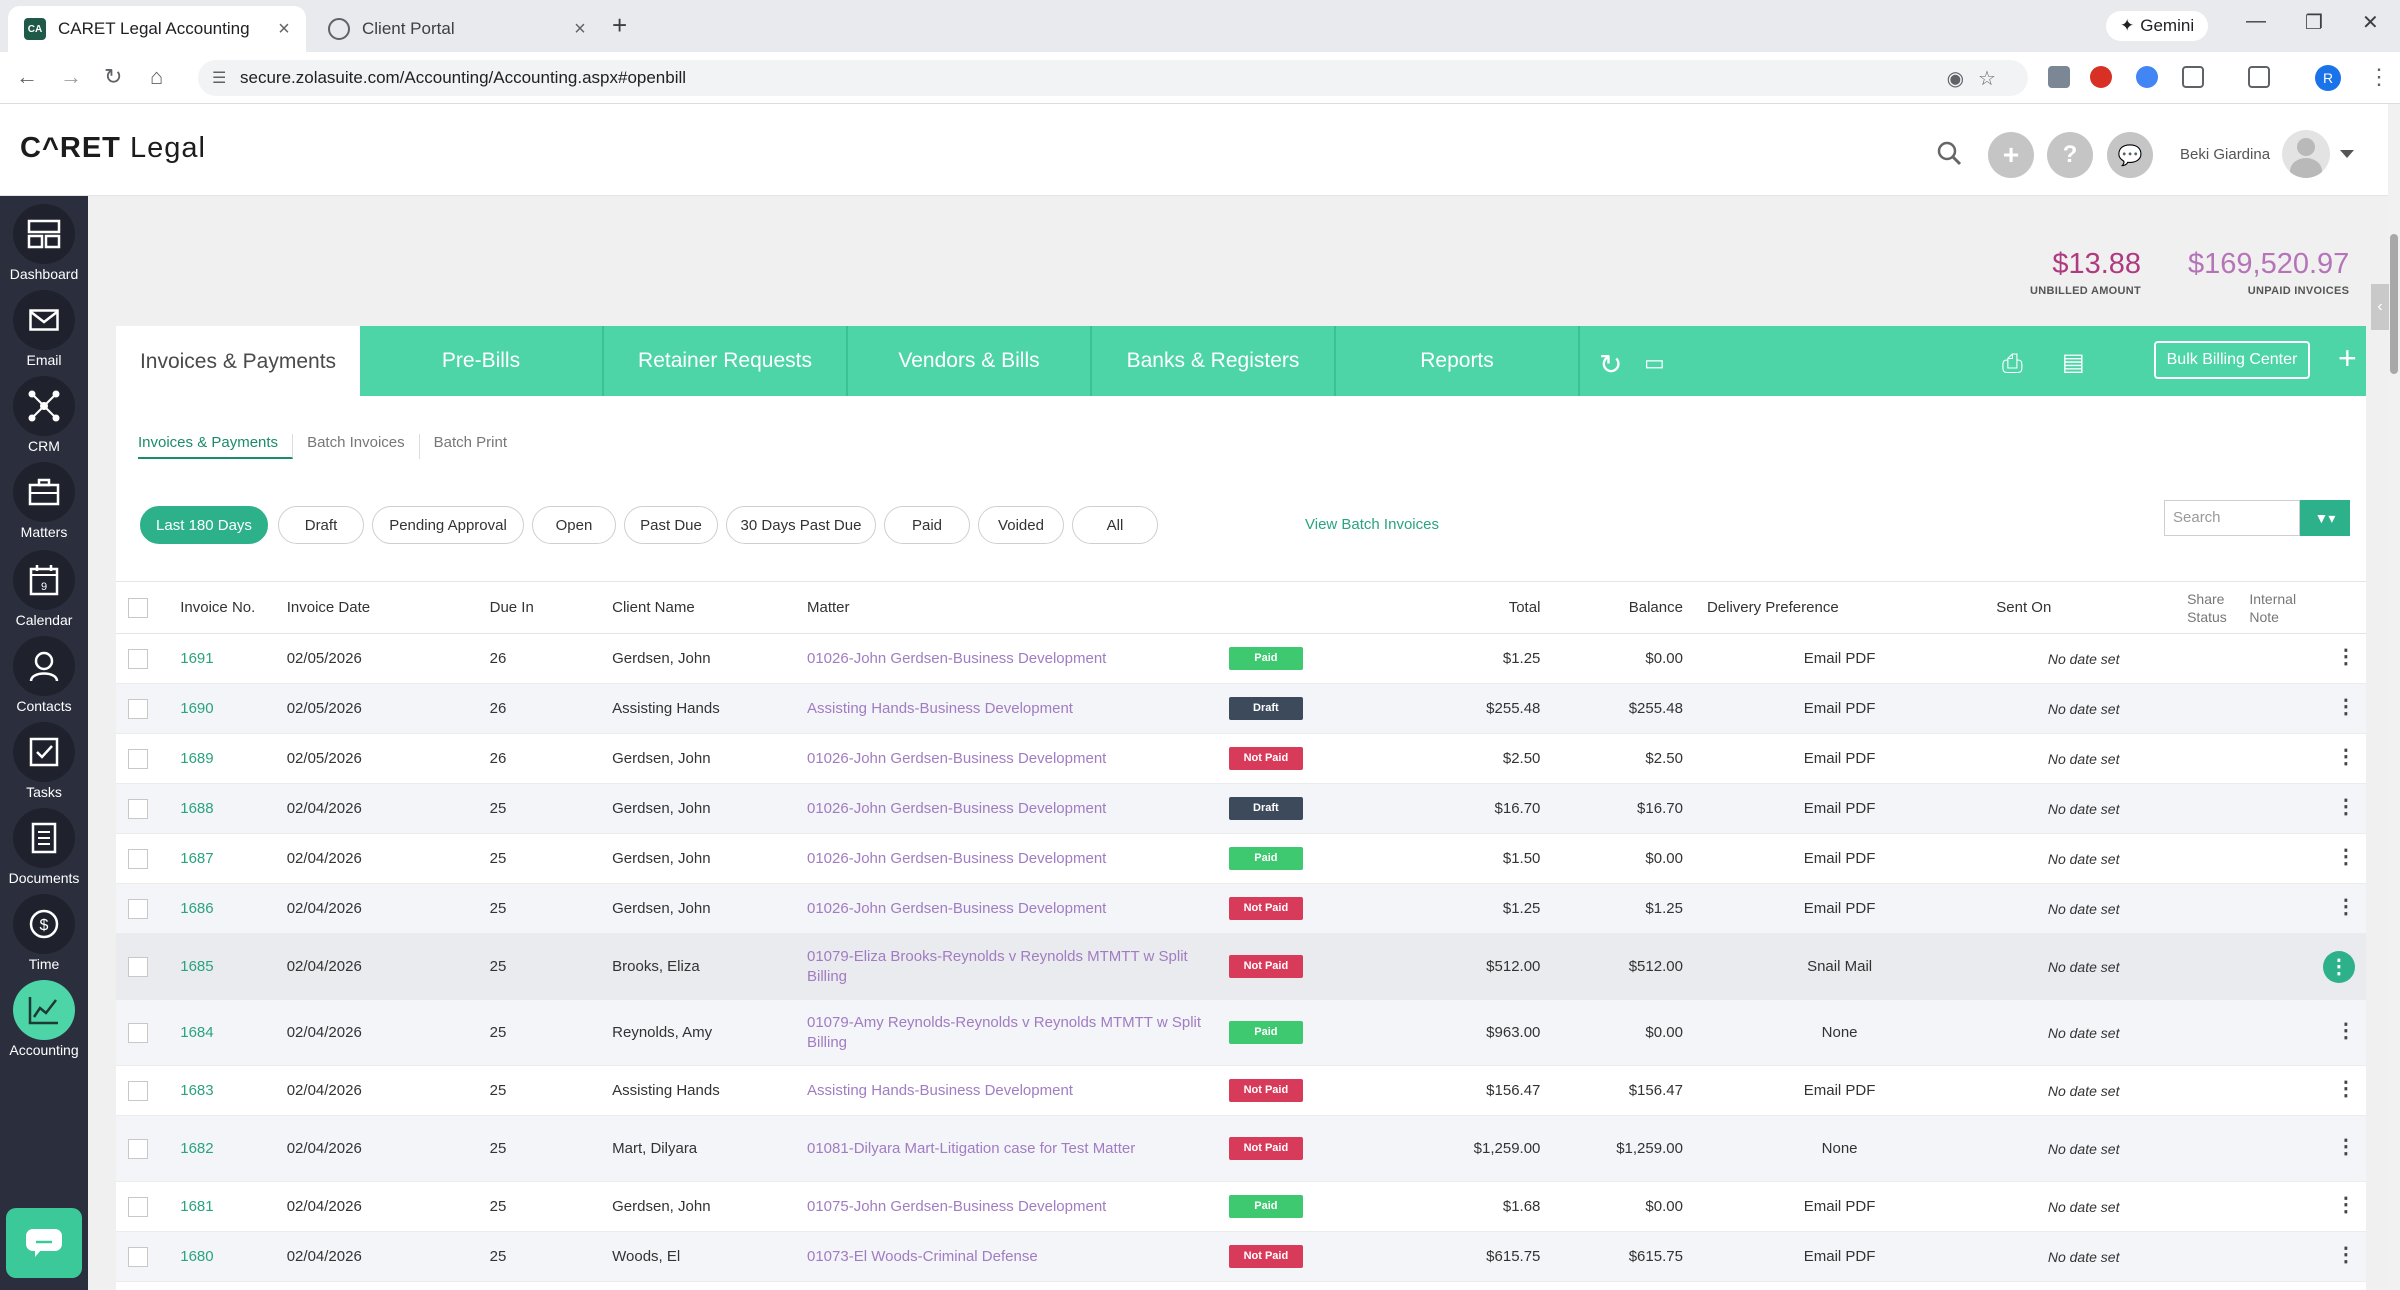 This screenshot has width=2400, height=1290. I want to click on sidebar-item-documents: Documents, so click(44, 843).